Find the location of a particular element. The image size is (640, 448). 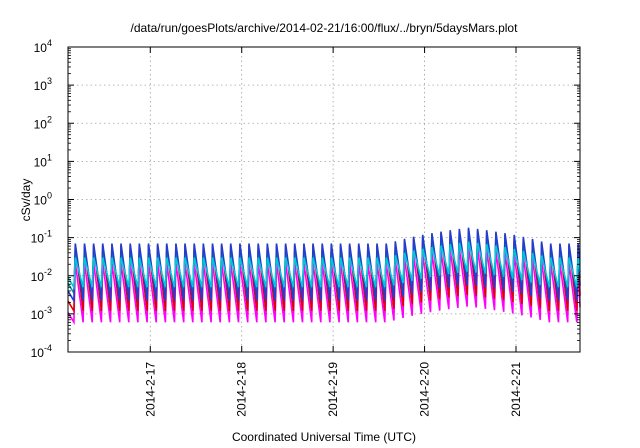

x-tick-label: 2014-2-18 is located at coordinates (242, 389).